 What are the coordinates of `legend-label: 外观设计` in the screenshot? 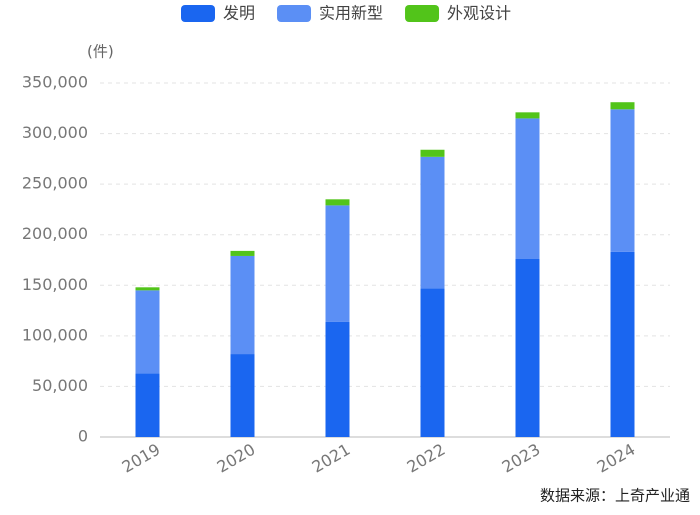 It's located at (479, 13).